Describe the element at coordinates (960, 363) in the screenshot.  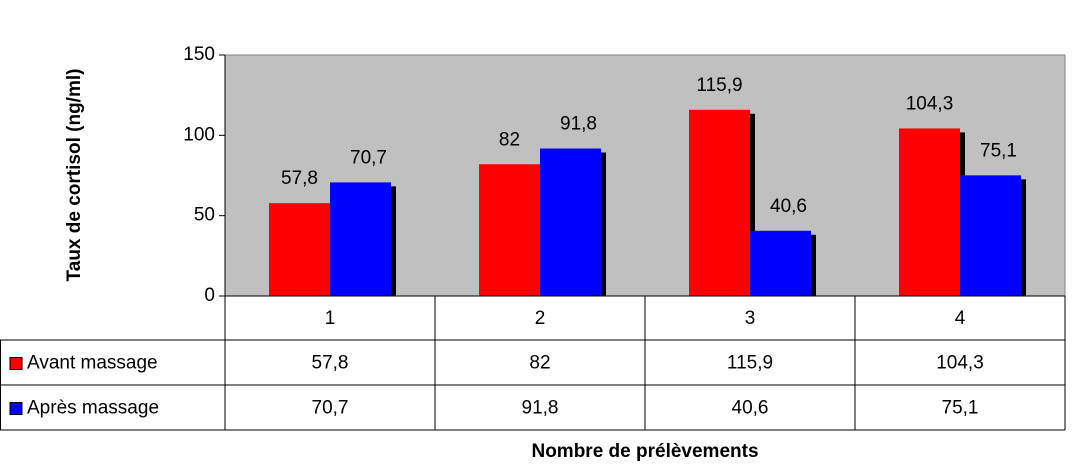
I see `table-cell: 104,3` at that location.